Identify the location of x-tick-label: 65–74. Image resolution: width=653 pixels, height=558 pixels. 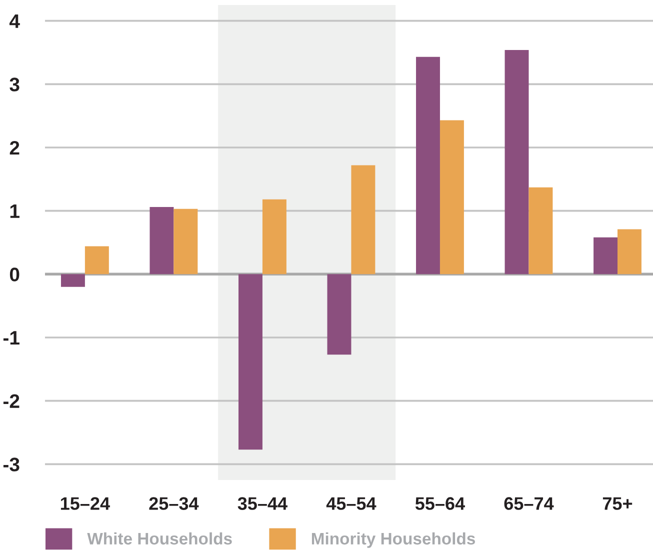
(529, 503).